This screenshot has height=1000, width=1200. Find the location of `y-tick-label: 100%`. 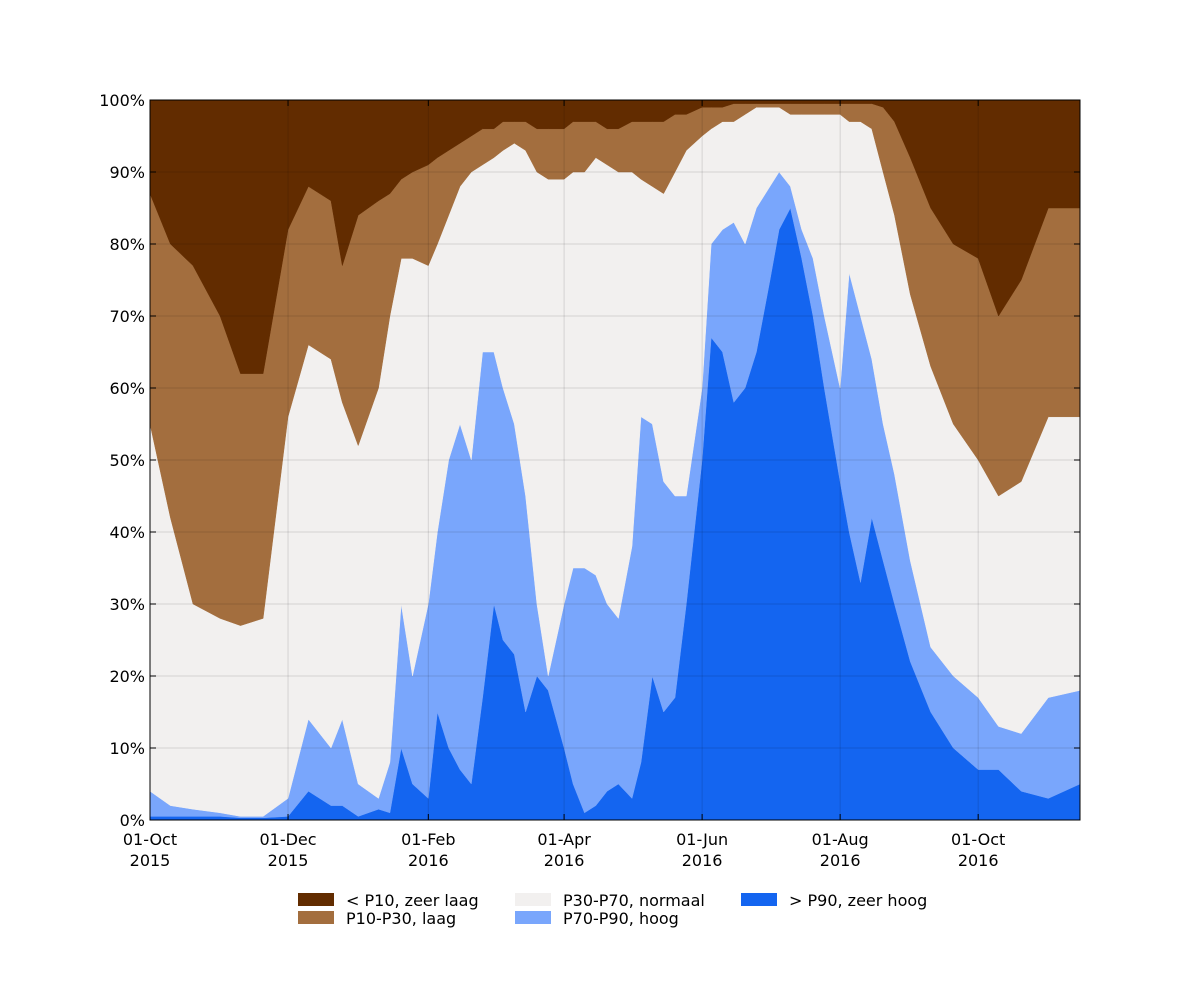

y-tick-label: 100% is located at coordinates (122, 100).